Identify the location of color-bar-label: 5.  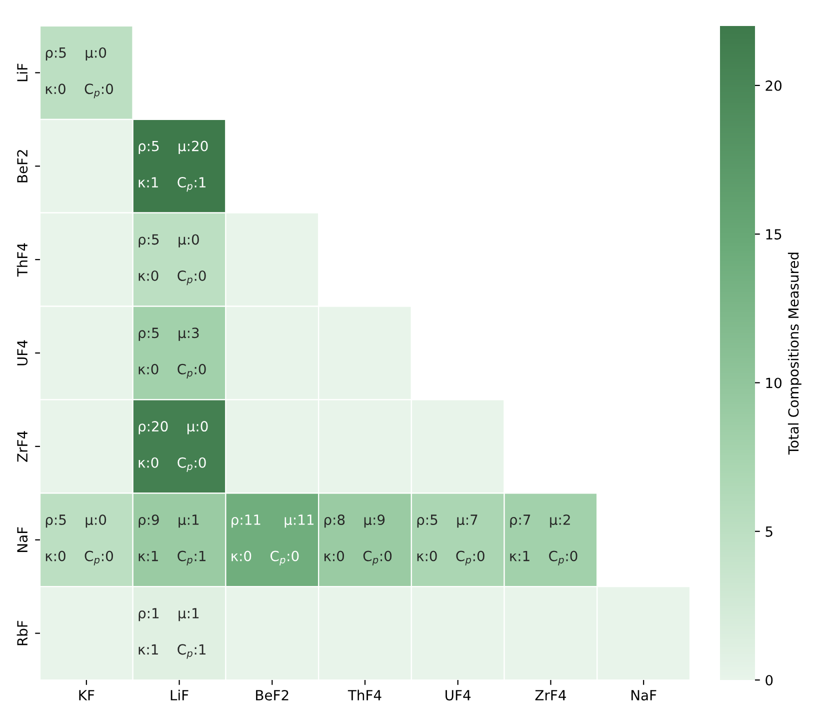
(769, 531).